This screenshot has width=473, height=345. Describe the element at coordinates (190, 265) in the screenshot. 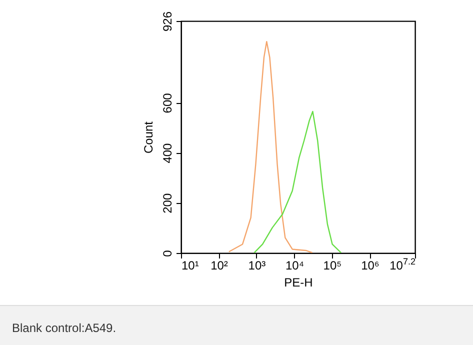

I see `x-tick-label: 10¹` at that location.